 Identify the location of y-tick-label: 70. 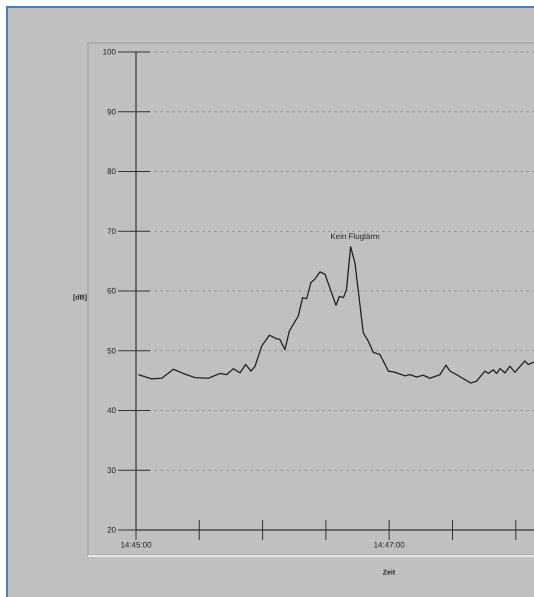
(112, 231).